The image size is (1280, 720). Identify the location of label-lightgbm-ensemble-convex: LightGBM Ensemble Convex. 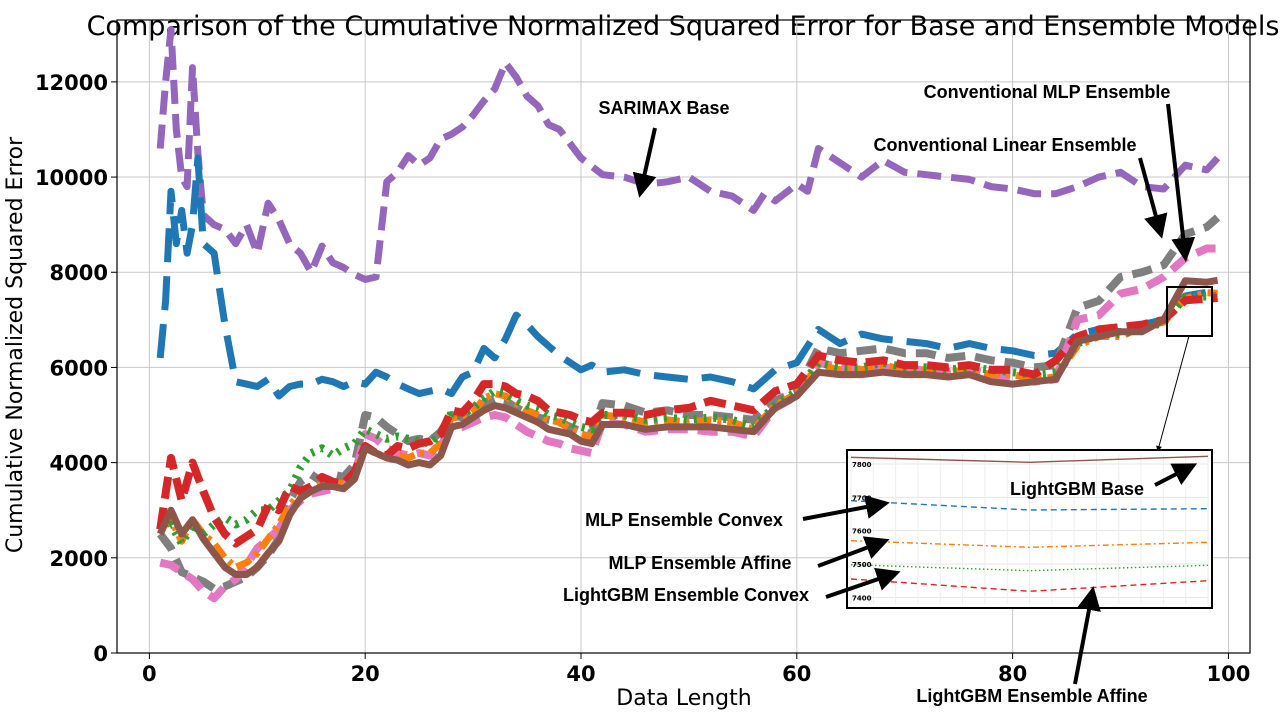
(686, 595).